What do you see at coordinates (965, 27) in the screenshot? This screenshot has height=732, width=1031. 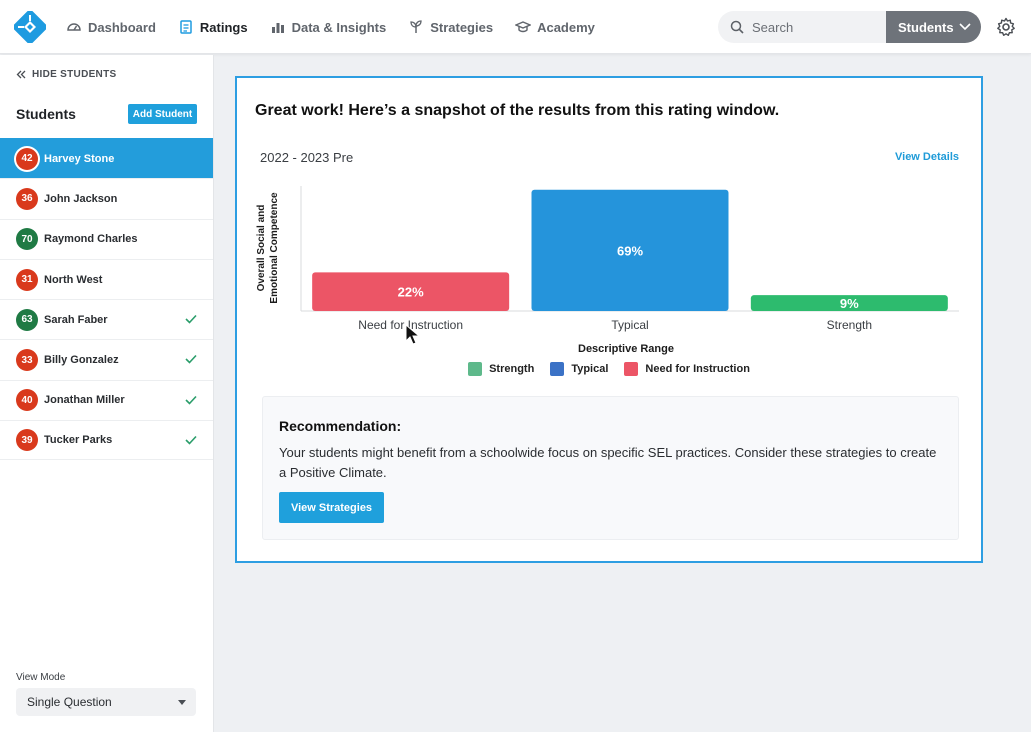 I see `chevron-down-icon` at bounding box center [965, 27].